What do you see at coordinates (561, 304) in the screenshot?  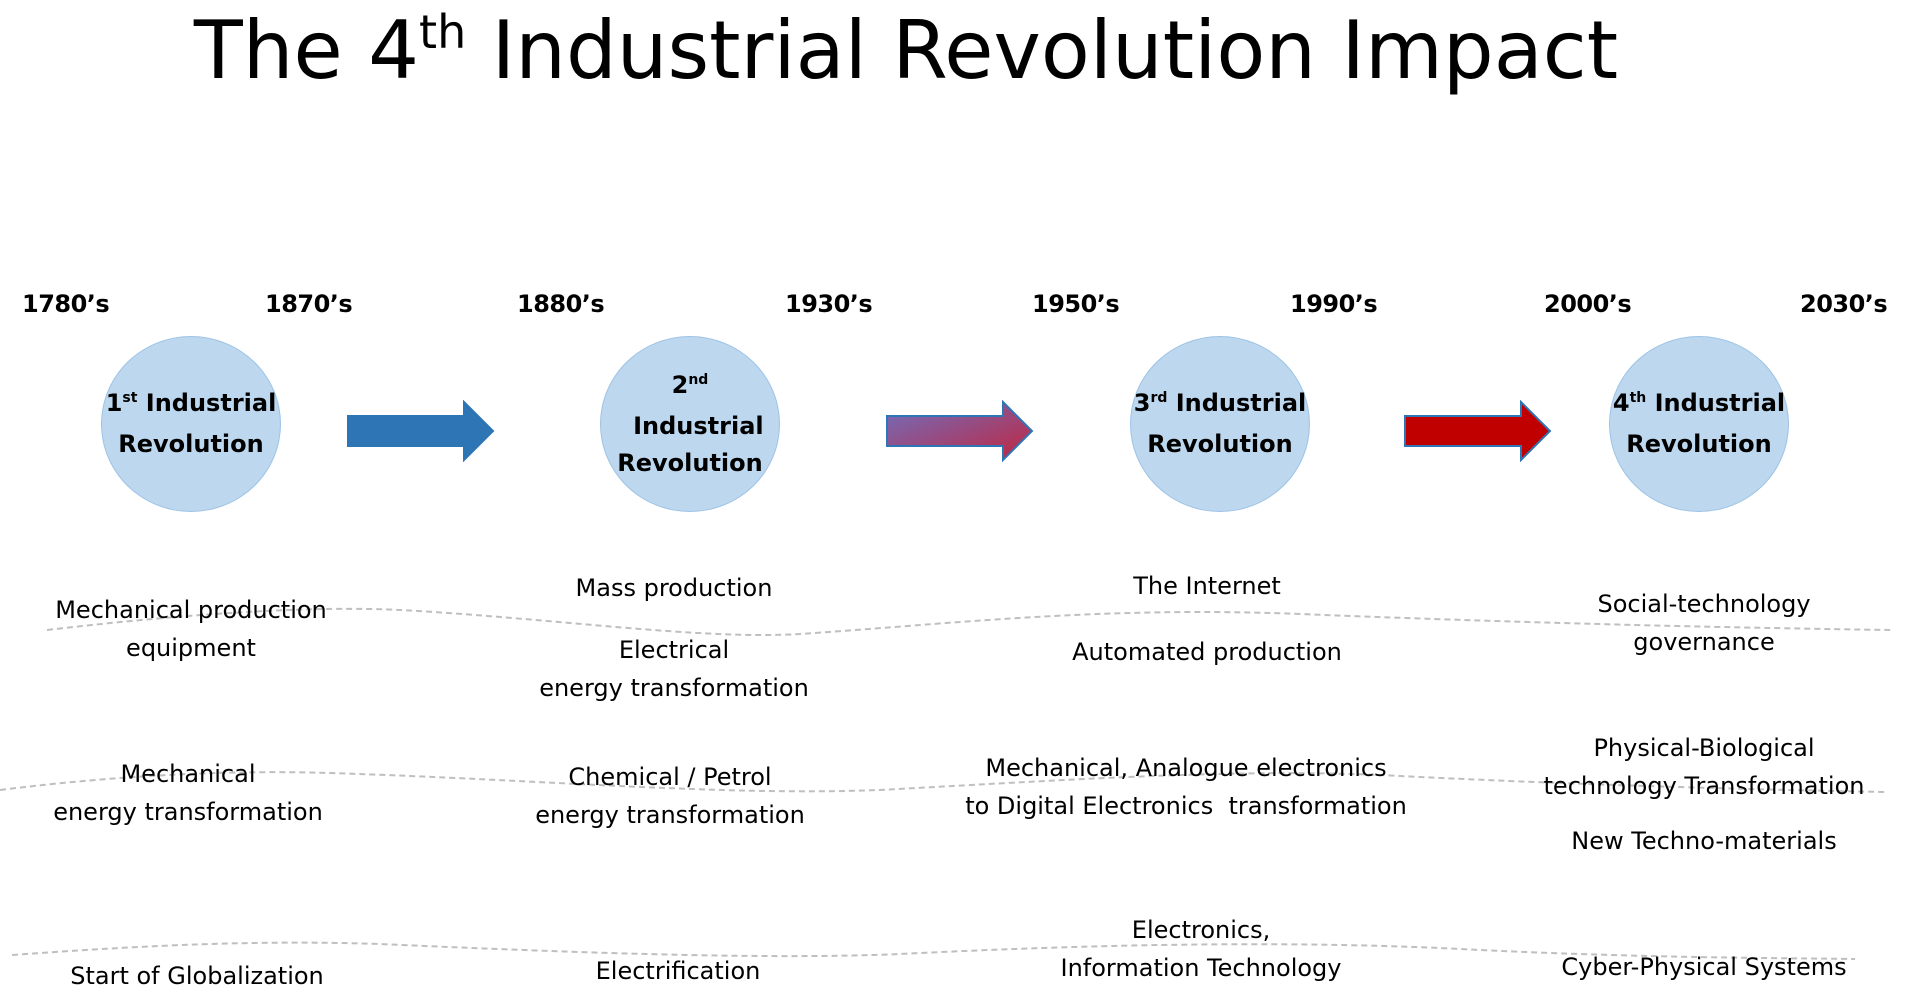 I see `year-label: 1880’s` at bounding box center [561, 304].